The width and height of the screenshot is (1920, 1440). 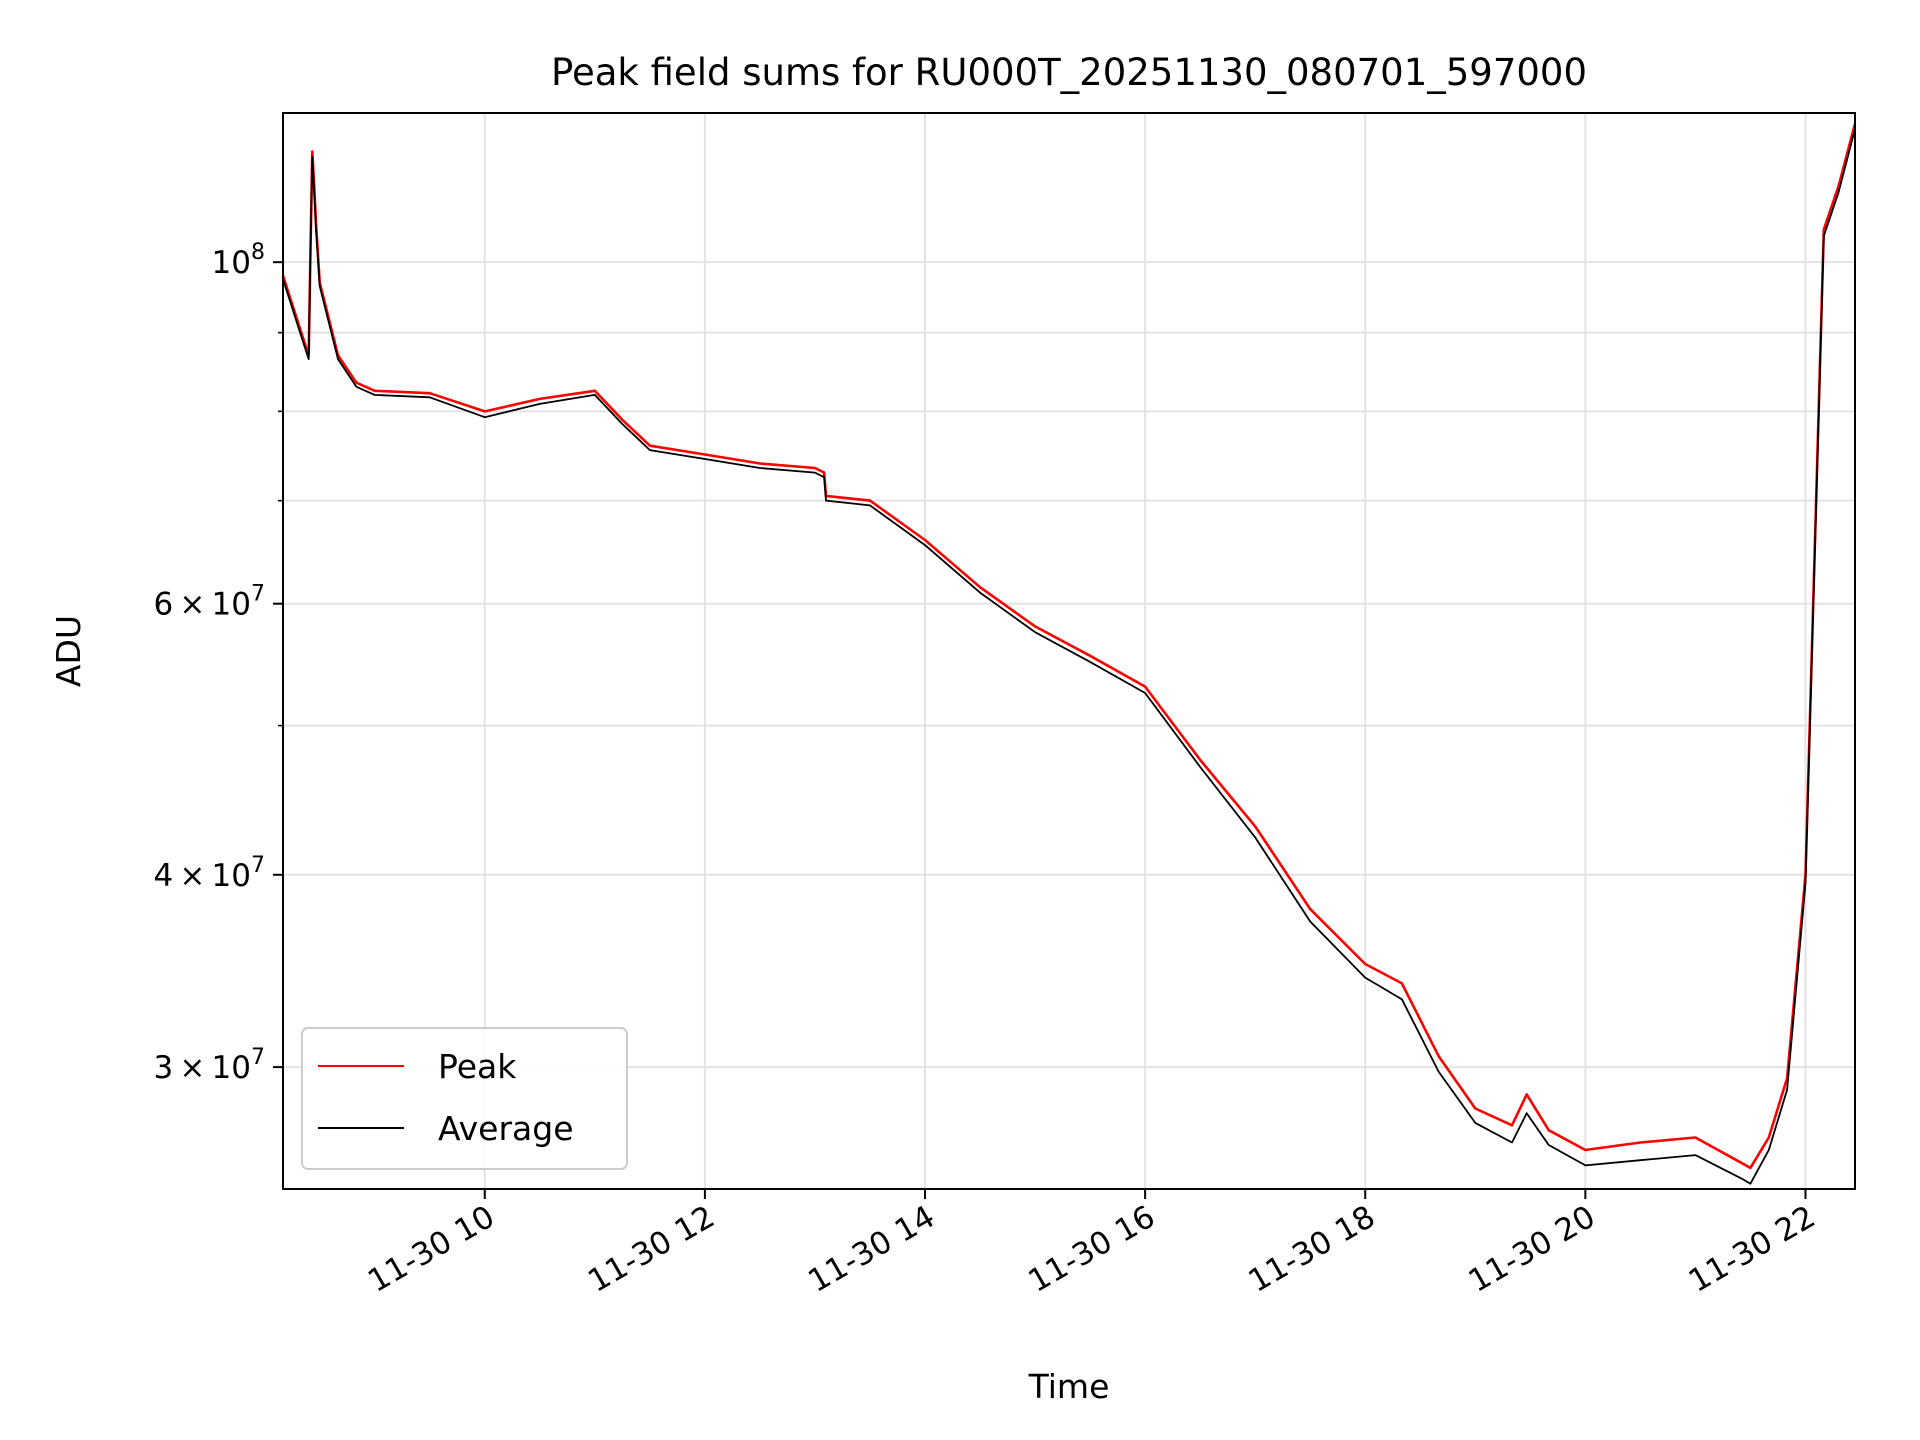 I want to click on legend: Peak Average, so click(x=464, y=1098).